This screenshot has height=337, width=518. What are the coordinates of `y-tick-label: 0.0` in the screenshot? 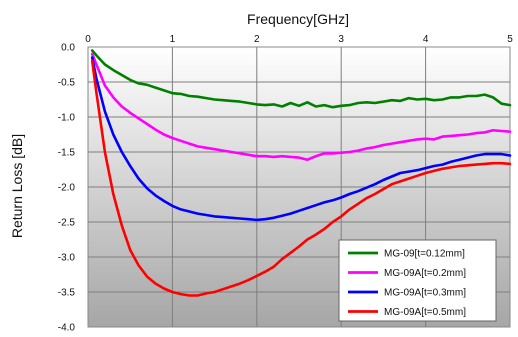 It's located at (68, 48).